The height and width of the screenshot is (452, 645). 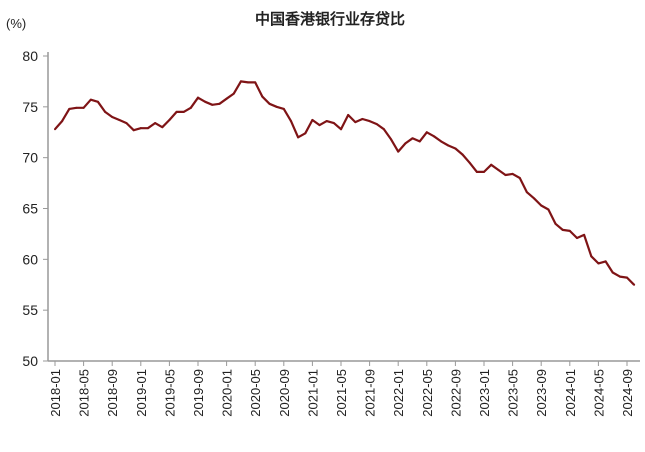 I want to click on x-tick-label: 2022-05, so click(x=427, y=393).